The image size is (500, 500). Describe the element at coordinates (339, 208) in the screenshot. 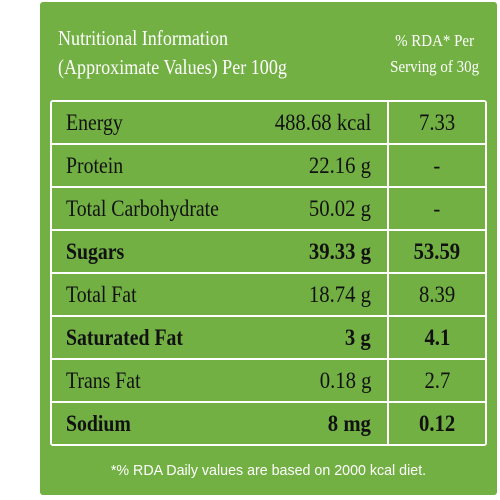

I see `nutrient-value: 50.02 g` at that location.